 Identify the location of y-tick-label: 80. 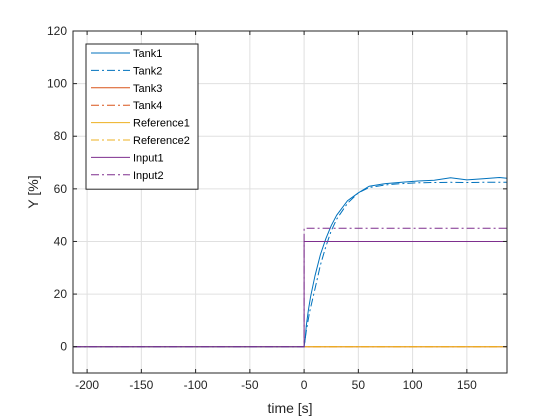
(61, 136).